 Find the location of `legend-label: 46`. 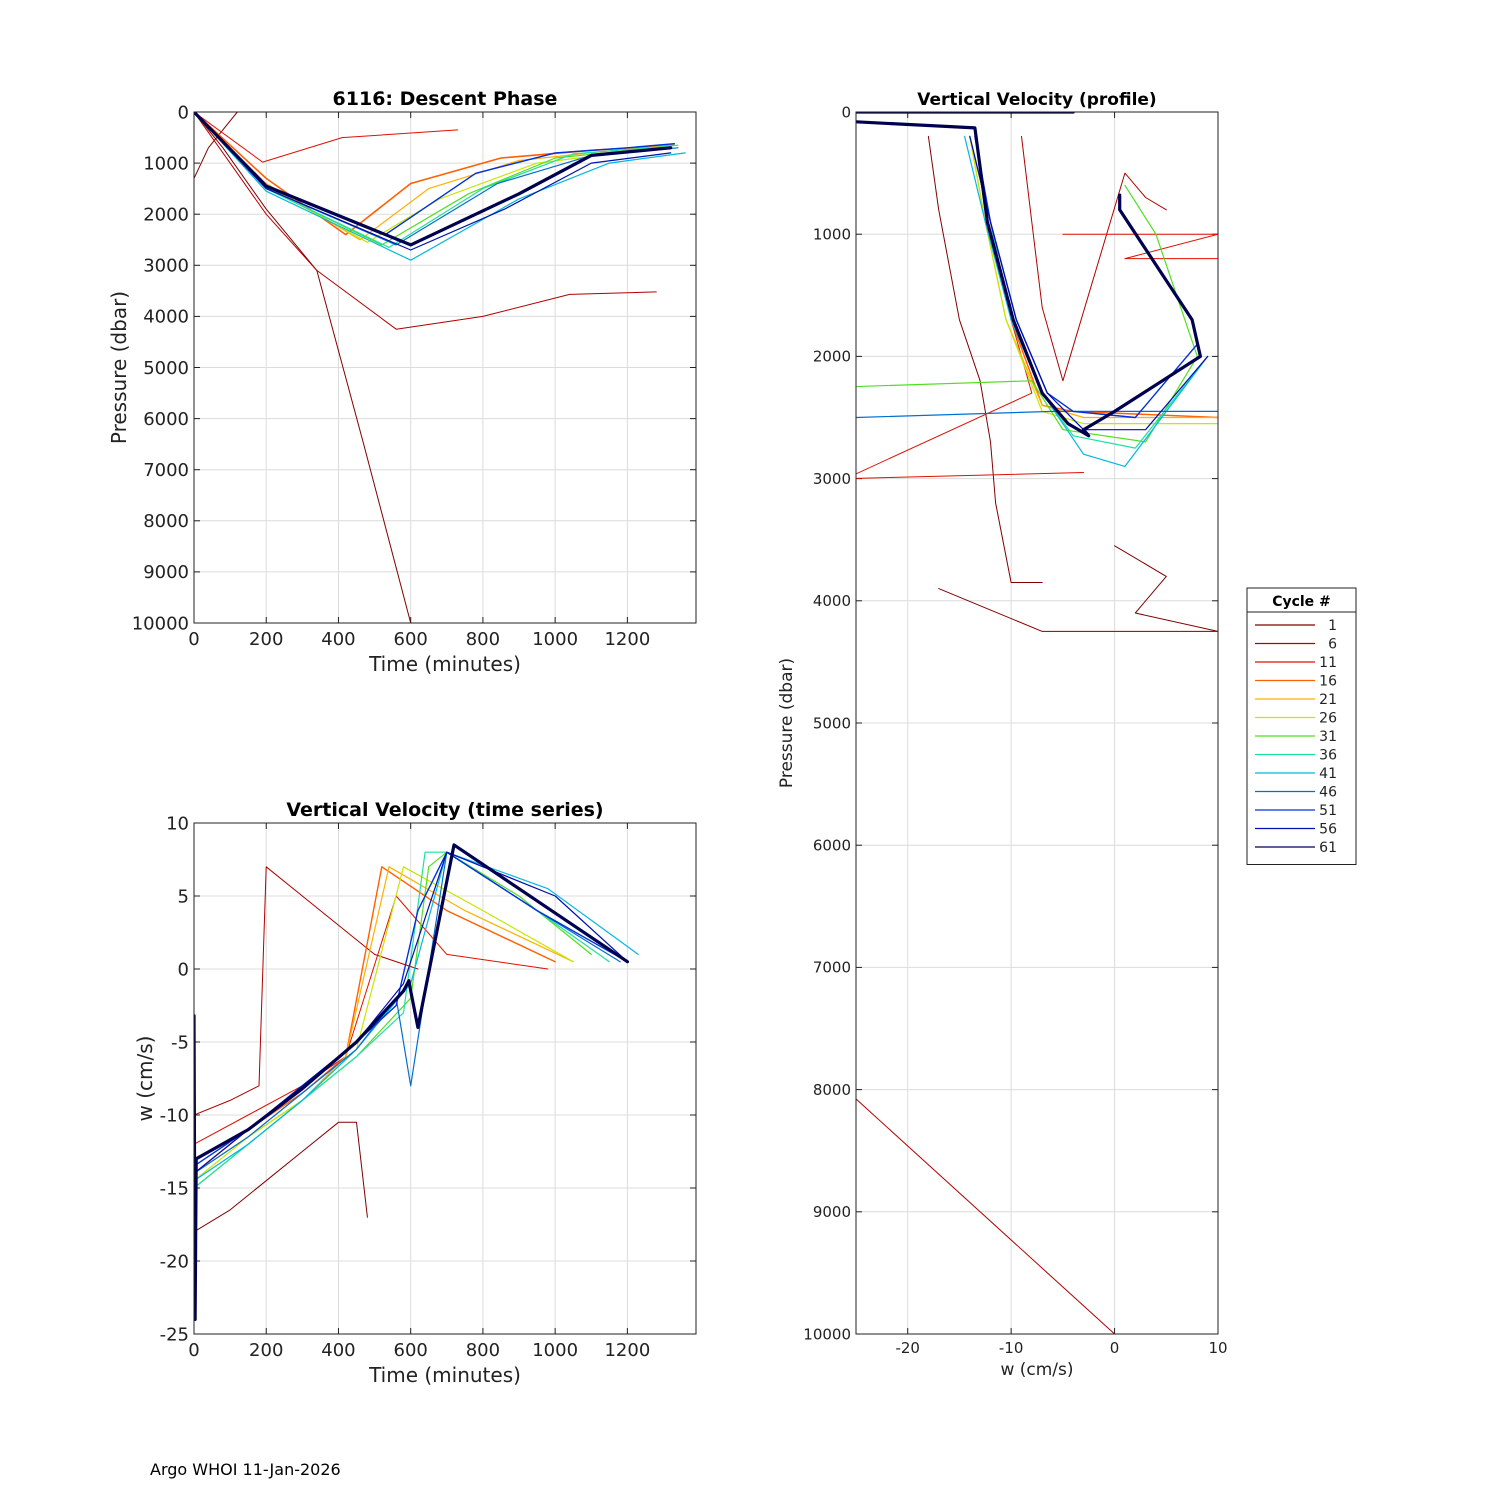

legend-label: 46 is located at coordinates (1328, 793).